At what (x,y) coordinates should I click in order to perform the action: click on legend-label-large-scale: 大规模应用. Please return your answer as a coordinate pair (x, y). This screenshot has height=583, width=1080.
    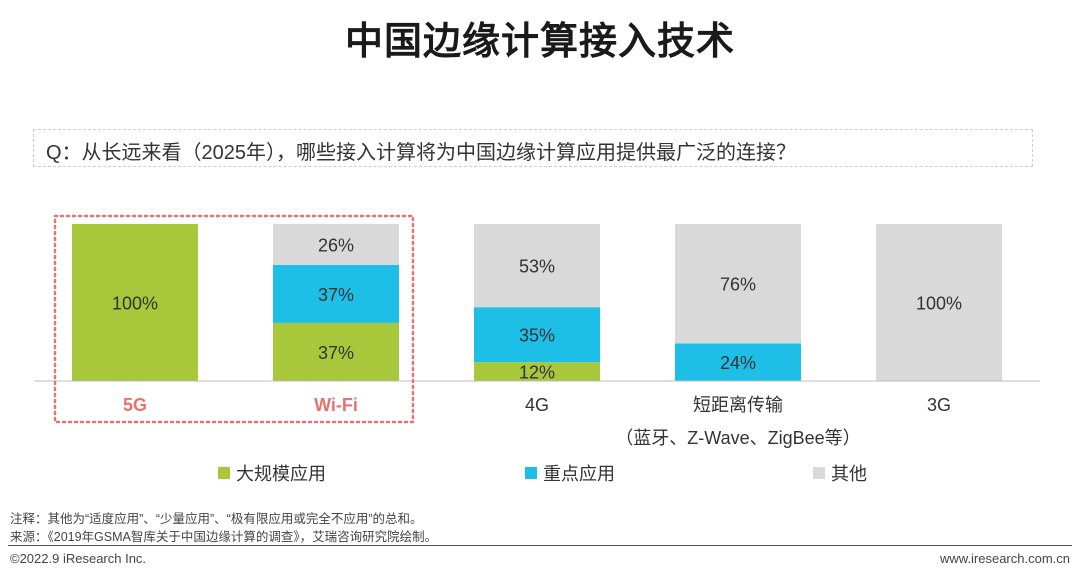
    Looking at the image, I should click on (281, 474).